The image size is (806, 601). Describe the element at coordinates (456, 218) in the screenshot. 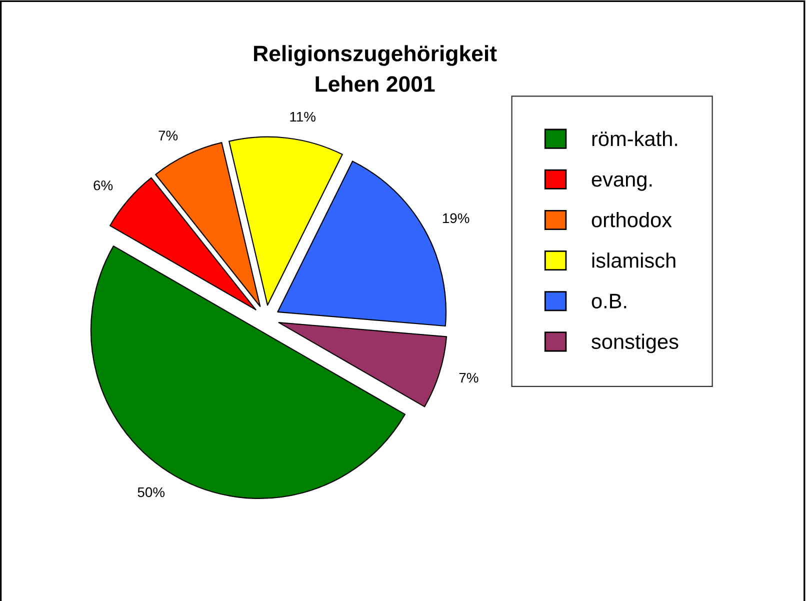

I see `data-label: 19%` at that location.